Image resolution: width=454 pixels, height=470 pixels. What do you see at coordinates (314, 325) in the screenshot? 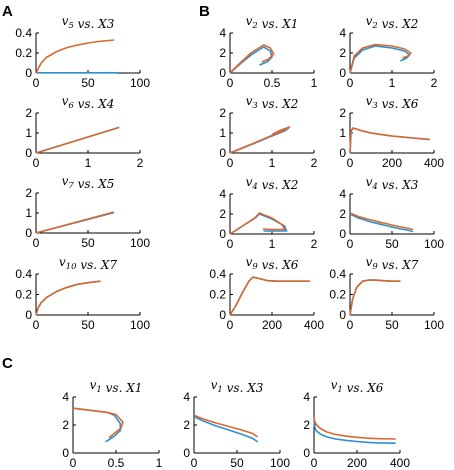
I see `x-tick-label: 400` at bounding box center [314, 325].